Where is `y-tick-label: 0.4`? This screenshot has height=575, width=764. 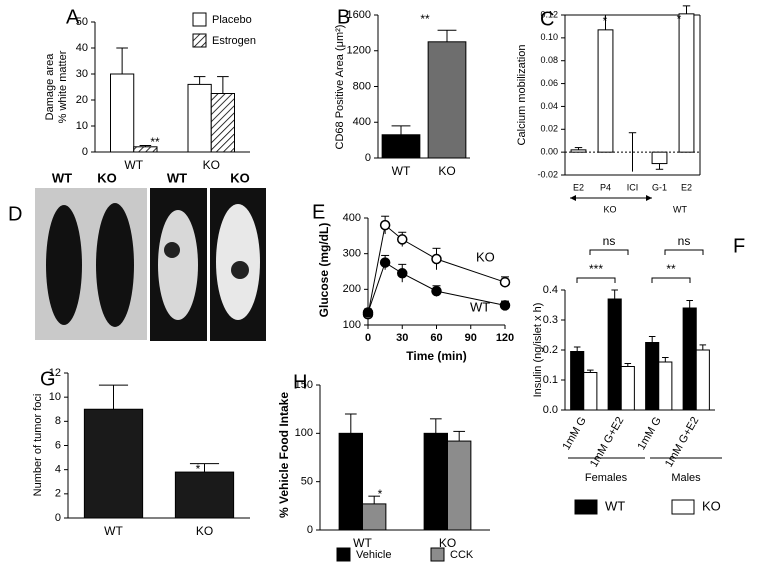 y-tick-label: 0.4 is located at coordinates (550, 290).